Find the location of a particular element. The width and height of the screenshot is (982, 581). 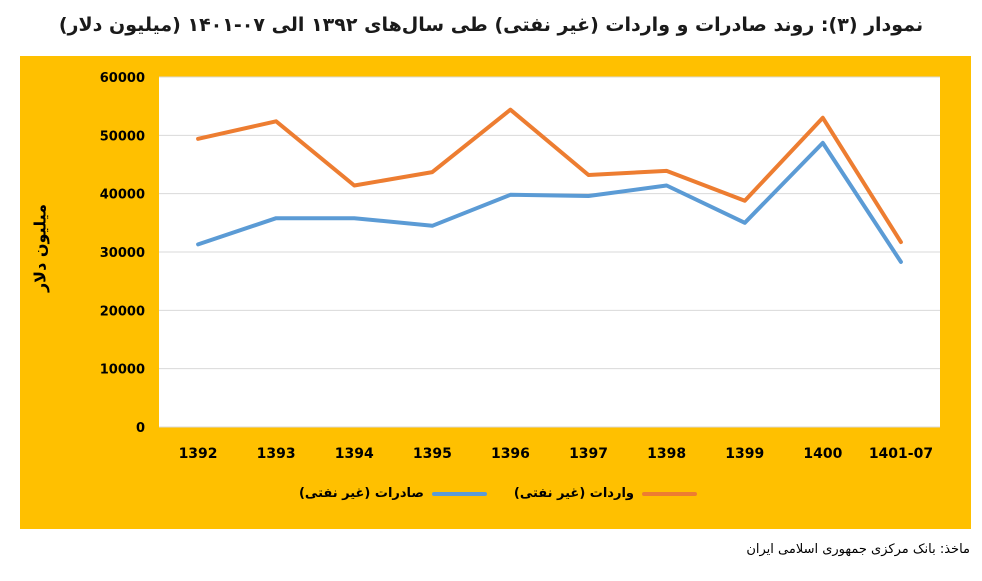

legend-item-exports: صادرات (غیر نفتی) is located at coordinates (393, 493).